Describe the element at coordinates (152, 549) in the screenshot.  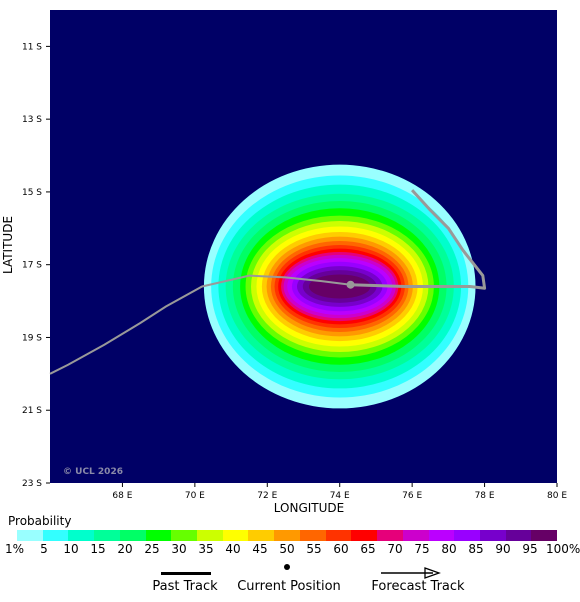
I see `legend-label: 25` at that location.